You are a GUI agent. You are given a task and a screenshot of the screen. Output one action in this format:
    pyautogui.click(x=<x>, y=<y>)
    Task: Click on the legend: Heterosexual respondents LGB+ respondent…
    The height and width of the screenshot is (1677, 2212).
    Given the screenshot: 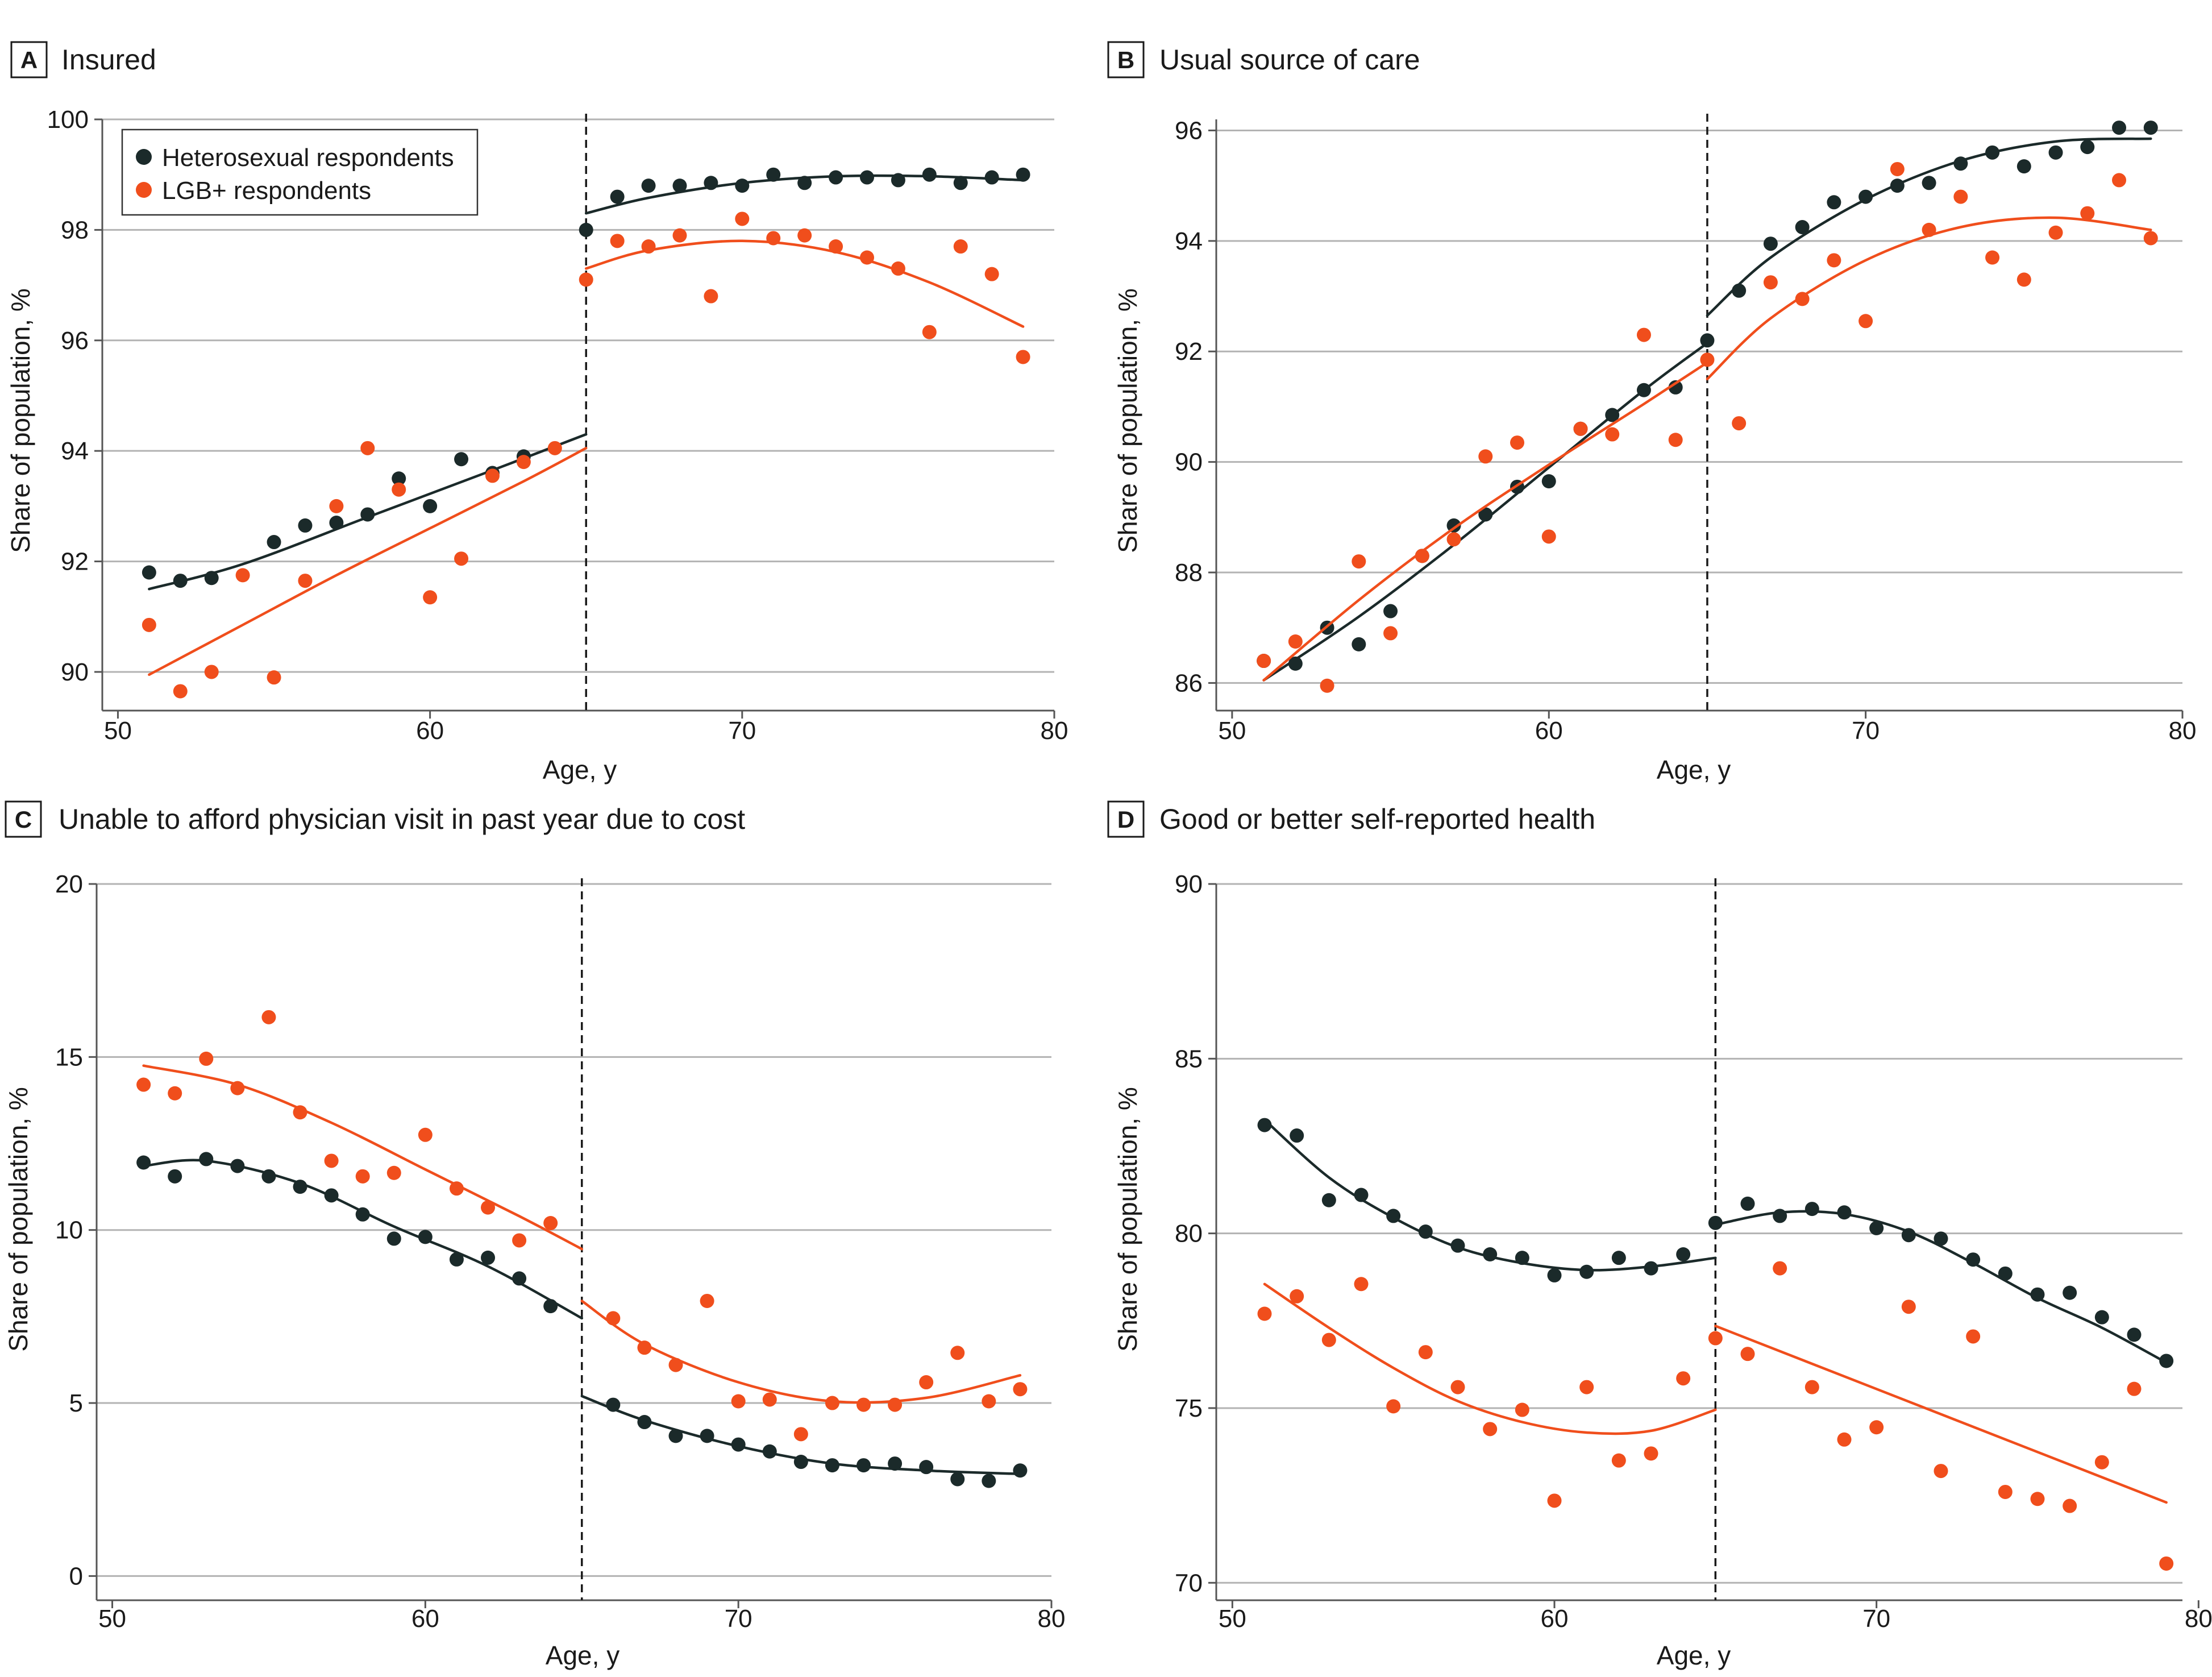 What is the action you would take?
    pyautogui.click(x=300, y=172)
    